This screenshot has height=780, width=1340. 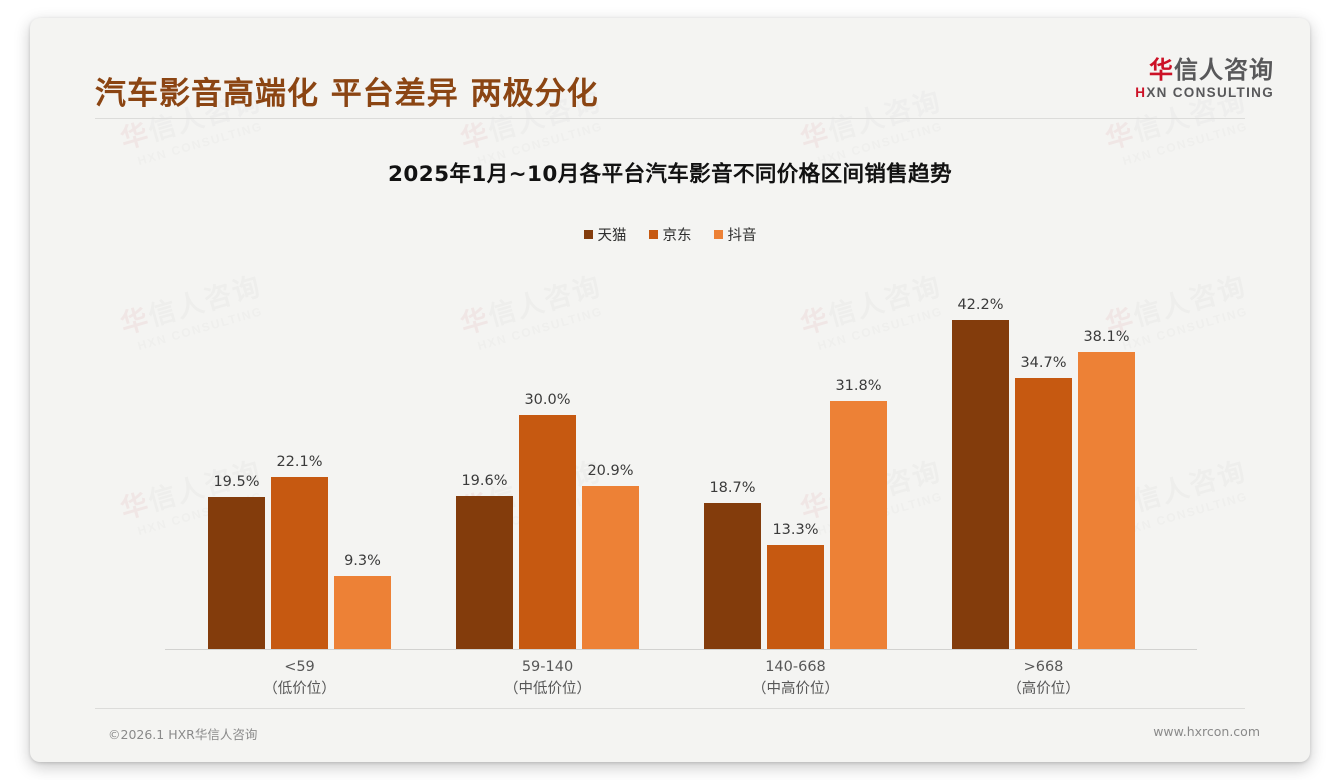 What do you see at coordinates (547, 689) in the screenshot?
I see `x-axis-label-tier: （中低价位）` at bounding box center [547, 689].